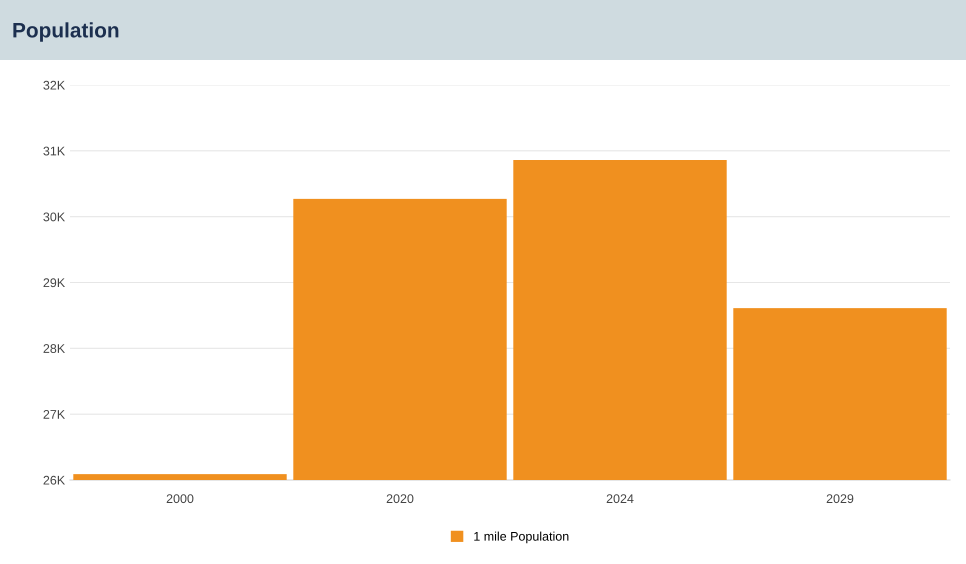 This screenshot has height=564, width=966. What do you see at coordinates (840, 499) in the screenshot?
I see `x-tick-label: 2029` at bounding box center [840, 499].